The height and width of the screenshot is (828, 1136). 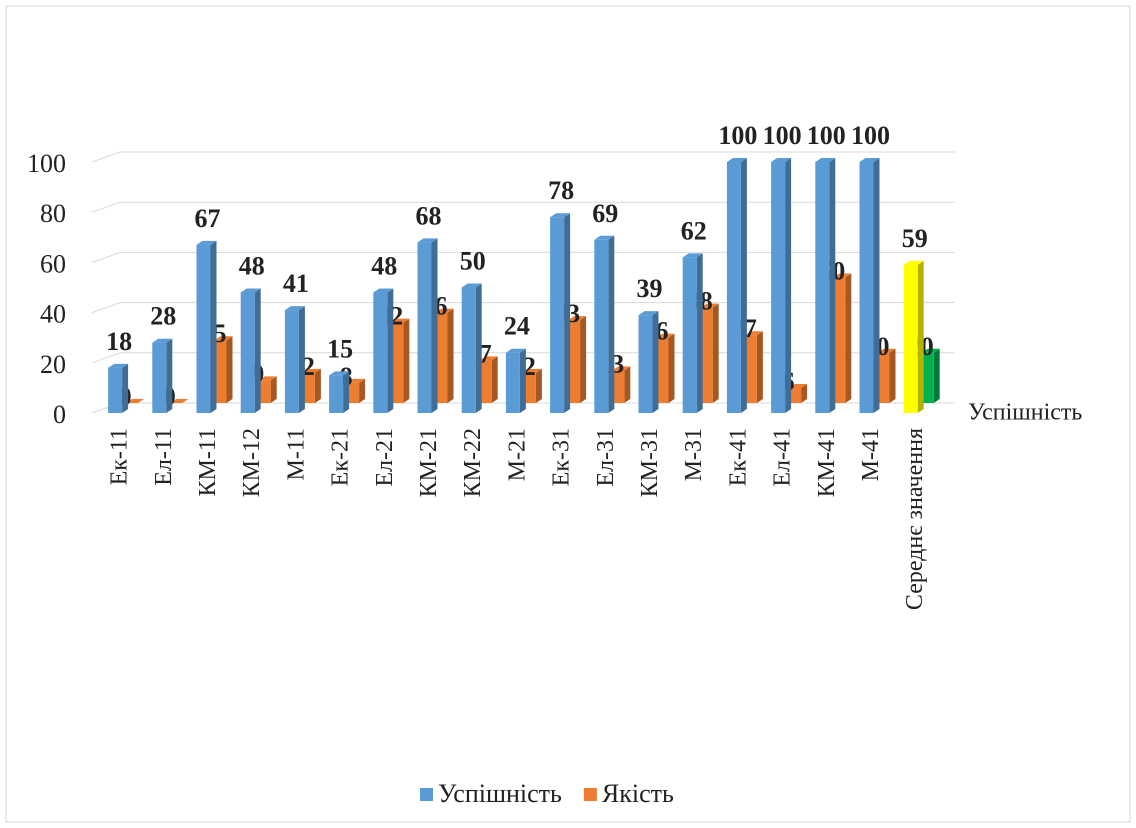 I want to click on x-tick-label: Середнє значення, so click(x=915, y=519).